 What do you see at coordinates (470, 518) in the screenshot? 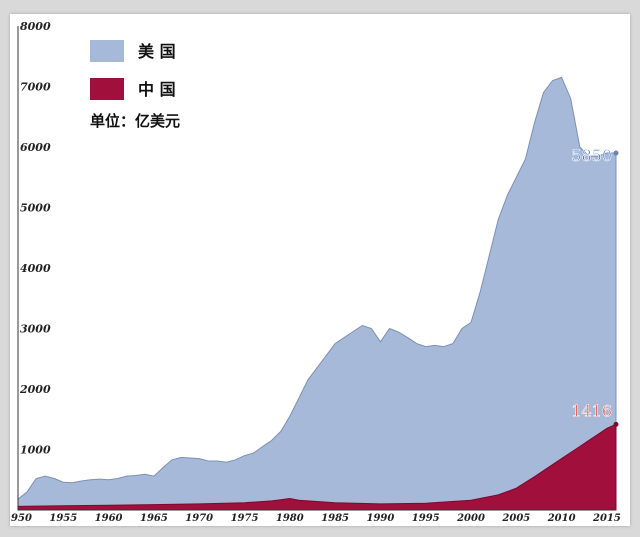
I see `x-tick-label: 2000` at bounding box center [470, 518].